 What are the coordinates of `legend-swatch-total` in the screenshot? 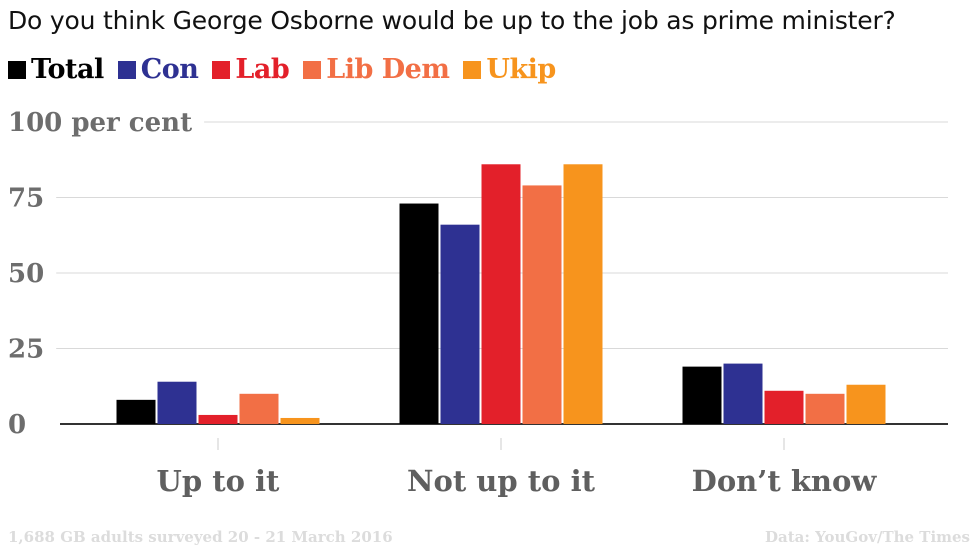 It's located at (17, 69).